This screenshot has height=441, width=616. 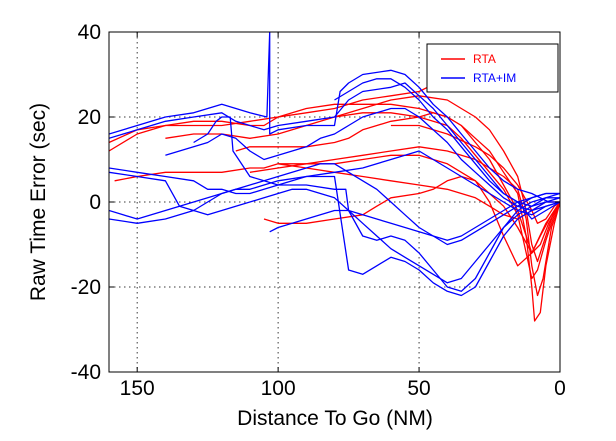 What do you see at coordinates (38, 202) in the screenshot?
I see `y-axis-title: Raw Time Error (sec)` at bounding box center [38, 202].